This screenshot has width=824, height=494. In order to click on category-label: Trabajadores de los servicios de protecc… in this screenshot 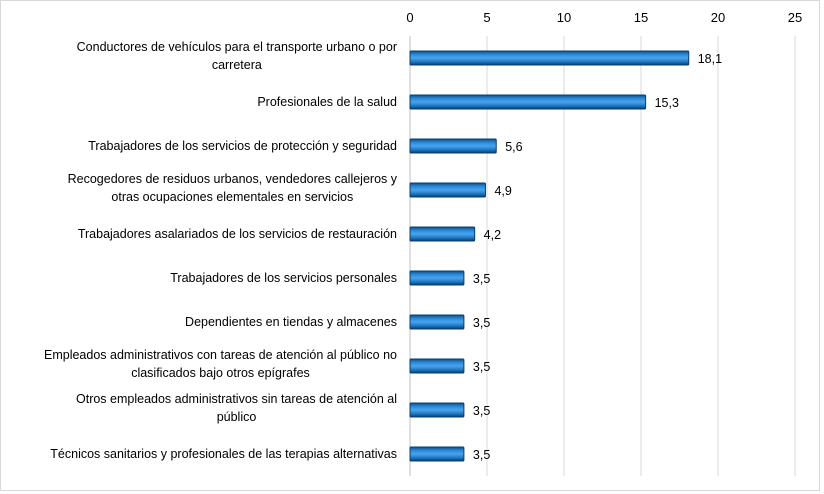, I will do `click(242, 146)`.